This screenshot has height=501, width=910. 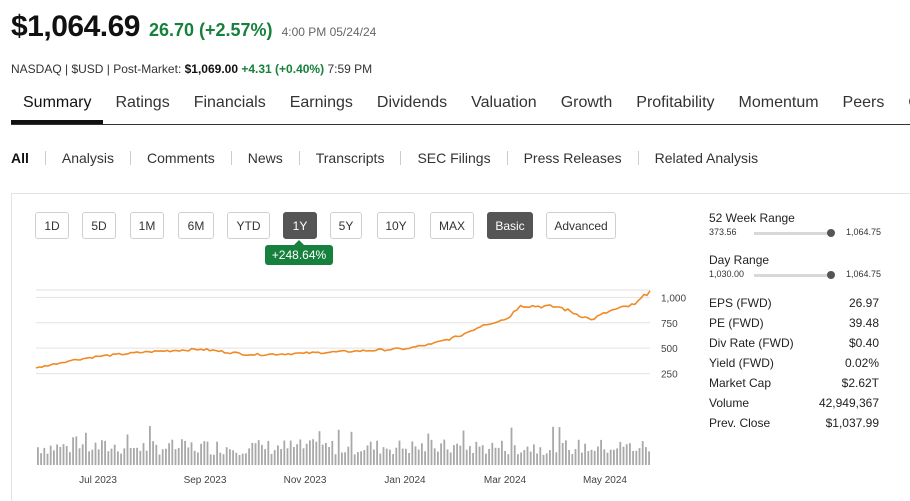 I want to click on subtab-sec-filings: SEC Filings, so click(x=454, y=158).